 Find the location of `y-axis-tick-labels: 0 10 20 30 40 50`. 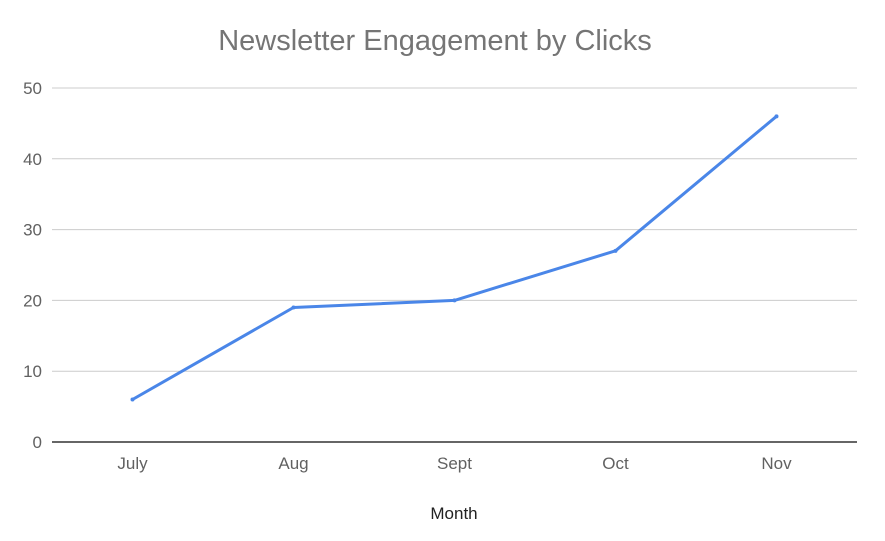

y-axis-tick-labels: 0 10 20 30 40 50 is located at coordinates (32, 265).